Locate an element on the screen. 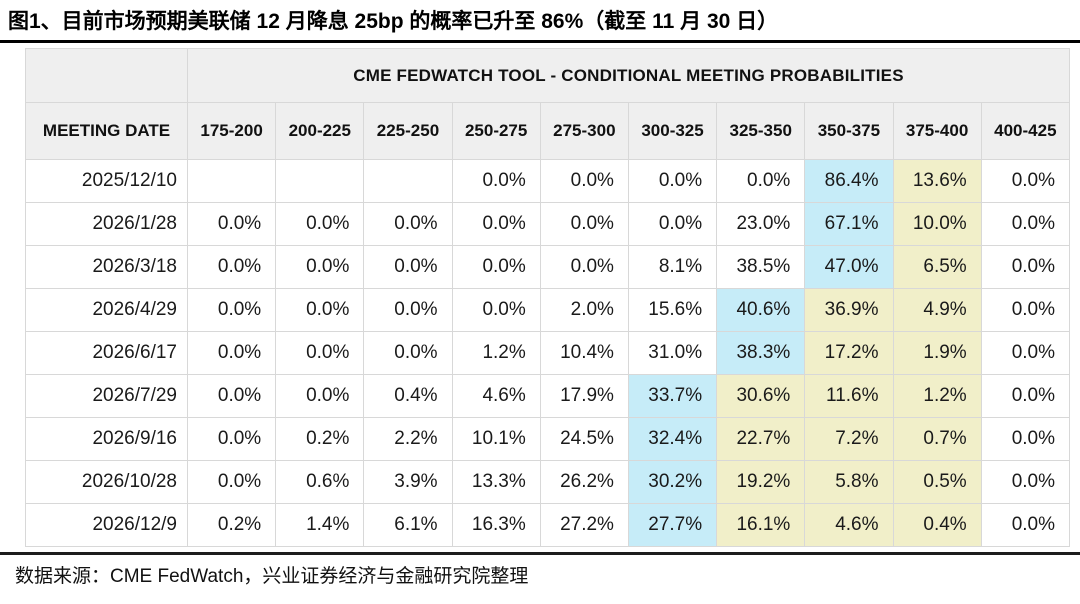 The height and width of the screenshot is (604, 1080). rate-range-header: 225-250 is located at coordinates (408, 131).